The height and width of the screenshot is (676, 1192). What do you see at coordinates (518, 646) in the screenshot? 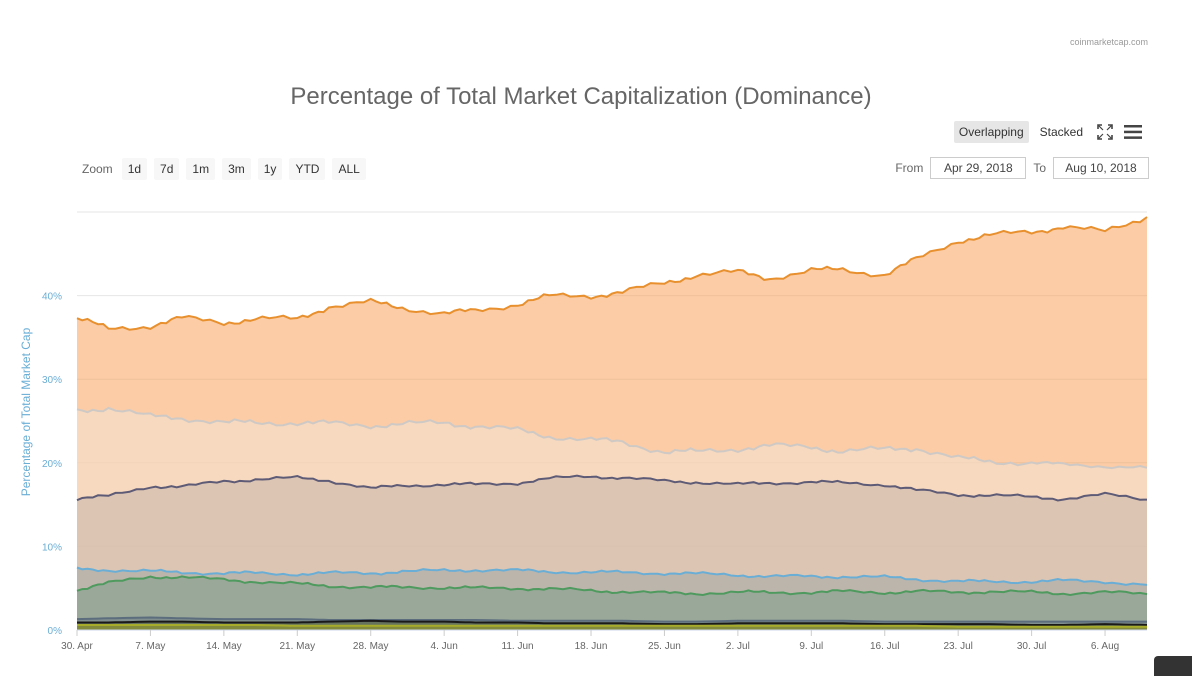
I see `x-tick-label: 11. Jun` at bounding box center [518, 646].